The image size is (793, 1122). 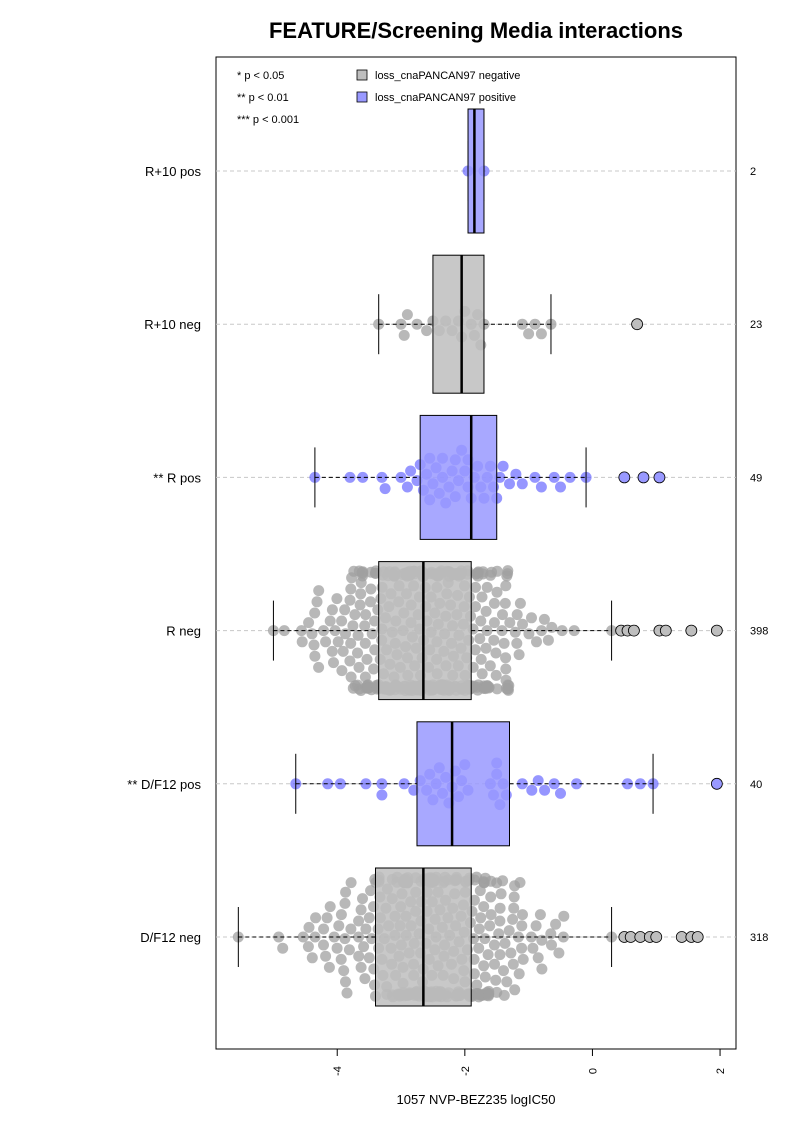 I want to click on sig-legend-item: * p < 0.05, so click(x=260, y=76).